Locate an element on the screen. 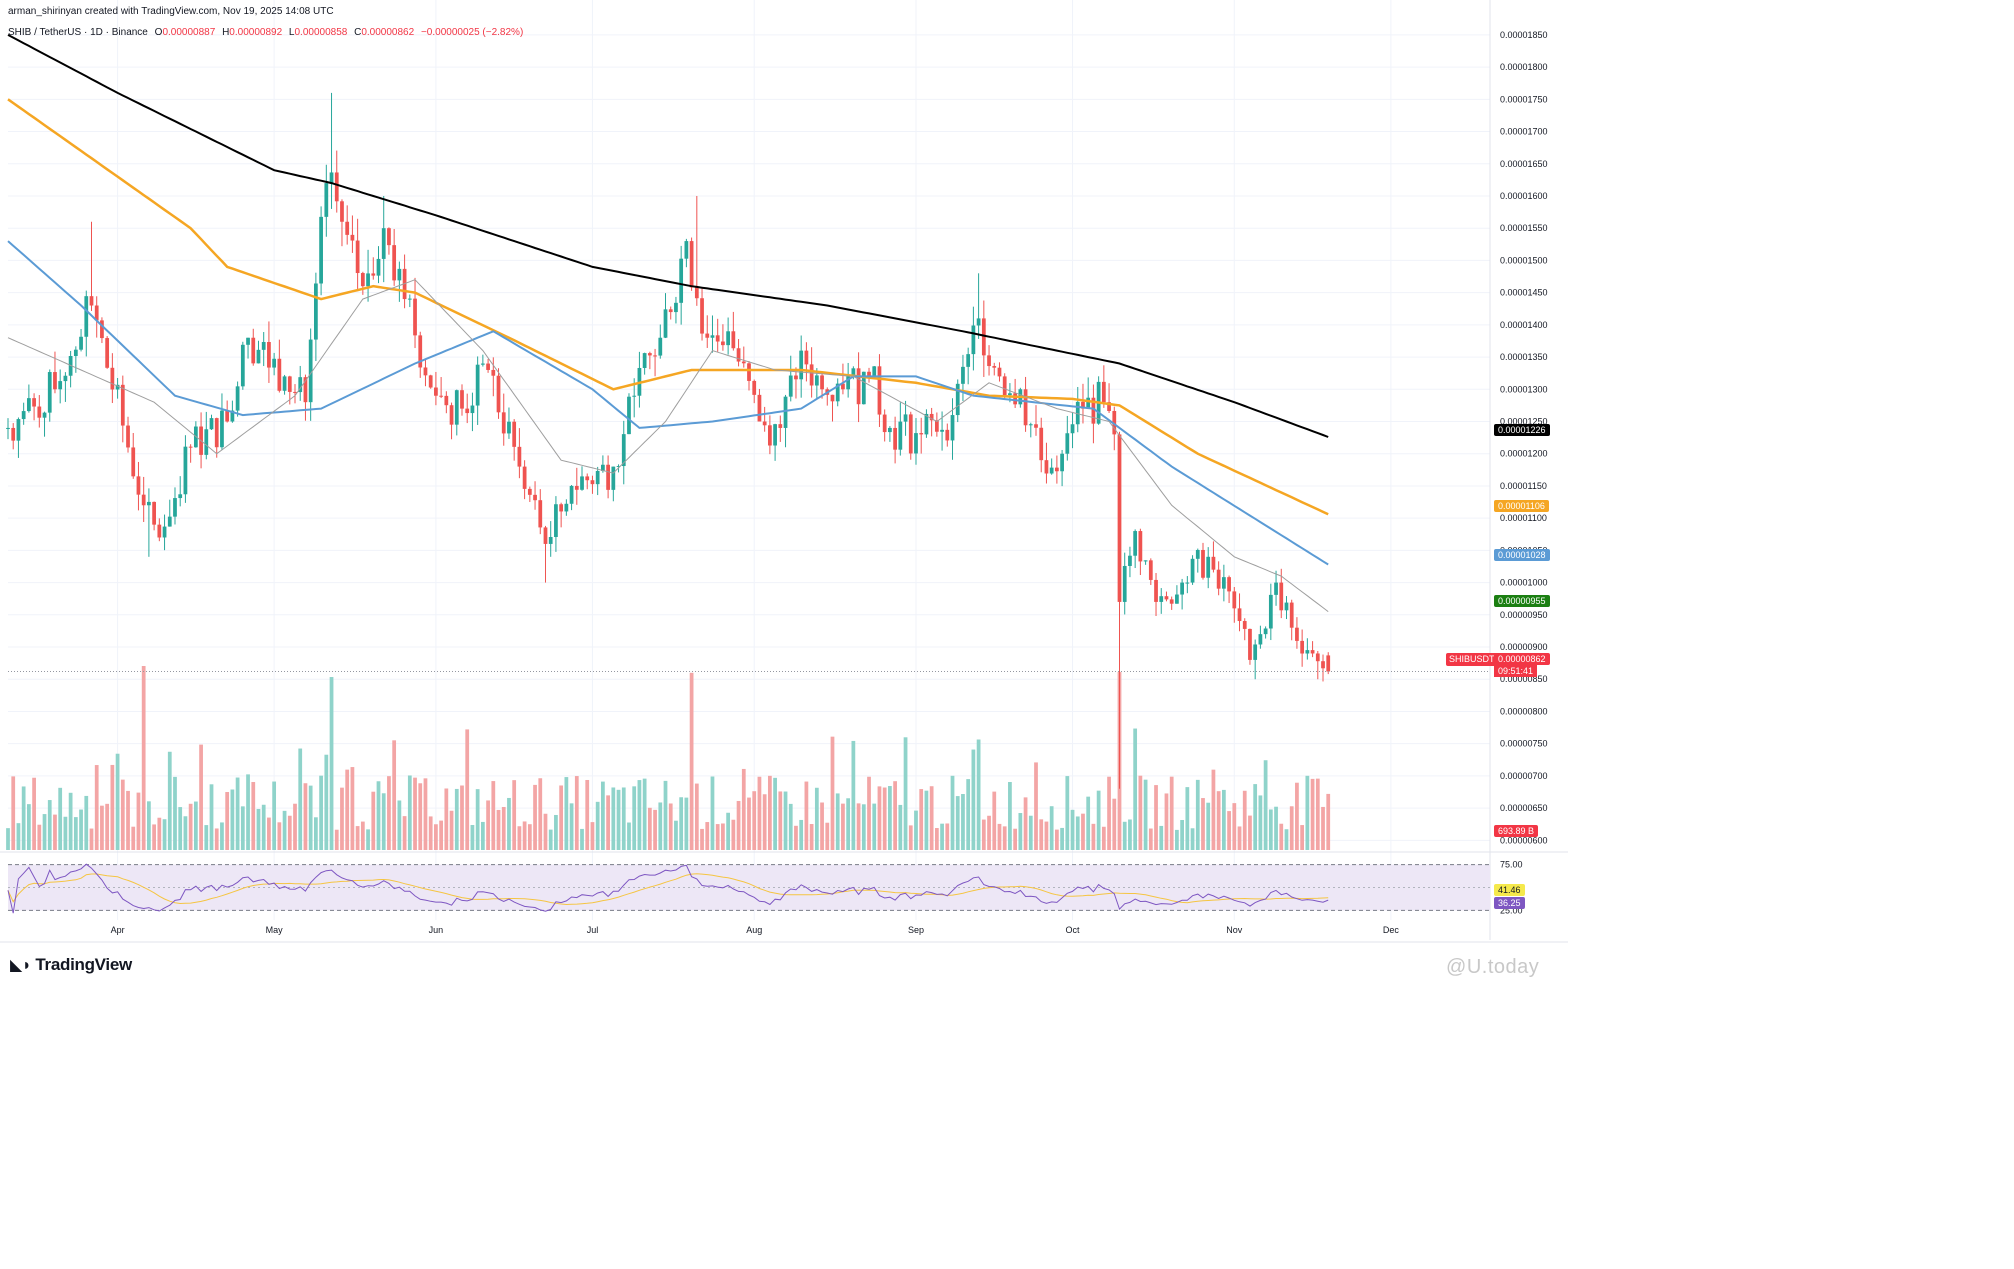 This screenshot has height=1269, width=2014. price-tick-label: 0.00001750 is located at coordinates (1524, 99).